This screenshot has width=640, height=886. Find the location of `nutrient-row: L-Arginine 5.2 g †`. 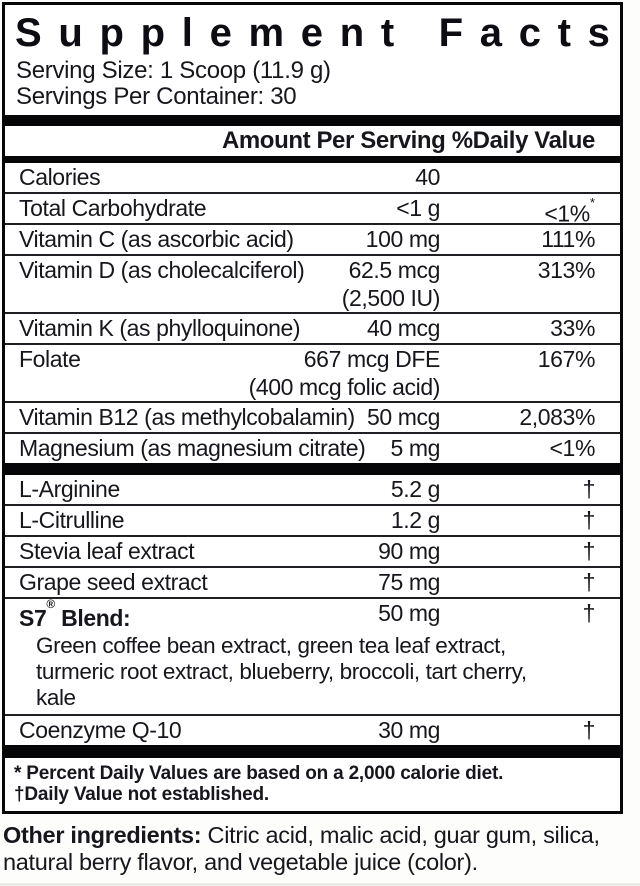

nutrient-row: L-Arginine 5.2 g † is located at coordinates (312, 490).